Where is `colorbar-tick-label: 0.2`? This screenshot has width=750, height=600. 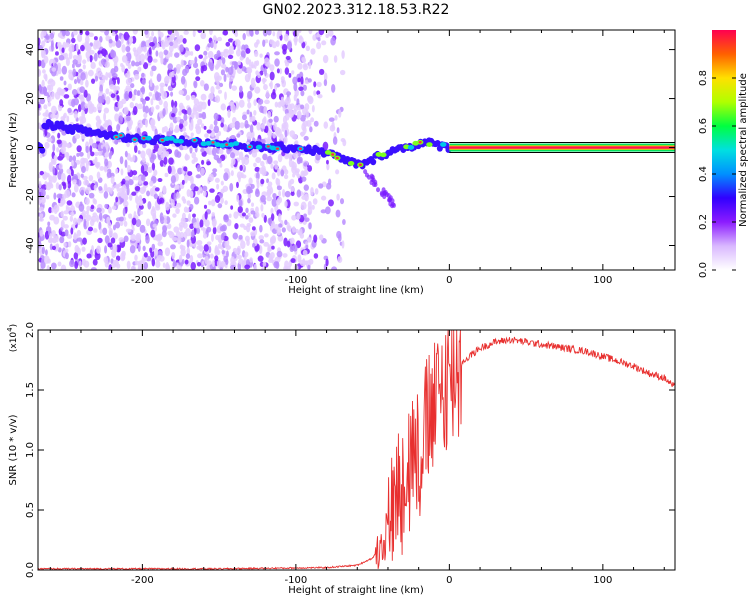 colorbar-tick-label: 0.2 is located at coordinates (703, 222).